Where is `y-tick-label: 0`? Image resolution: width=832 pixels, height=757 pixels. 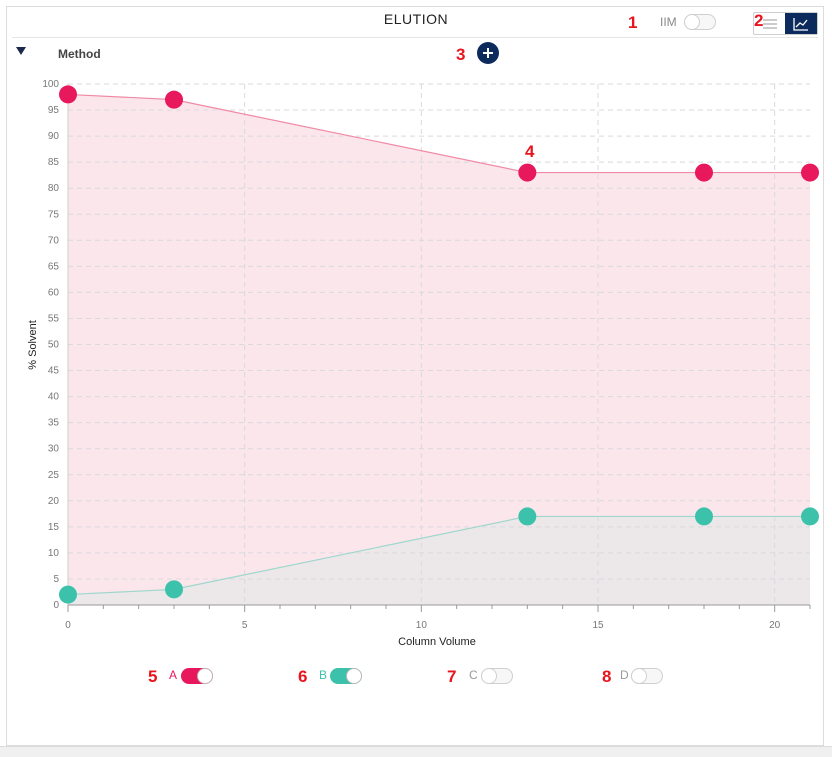
y-tick-label: 0 is located at coordinates (56, 605).